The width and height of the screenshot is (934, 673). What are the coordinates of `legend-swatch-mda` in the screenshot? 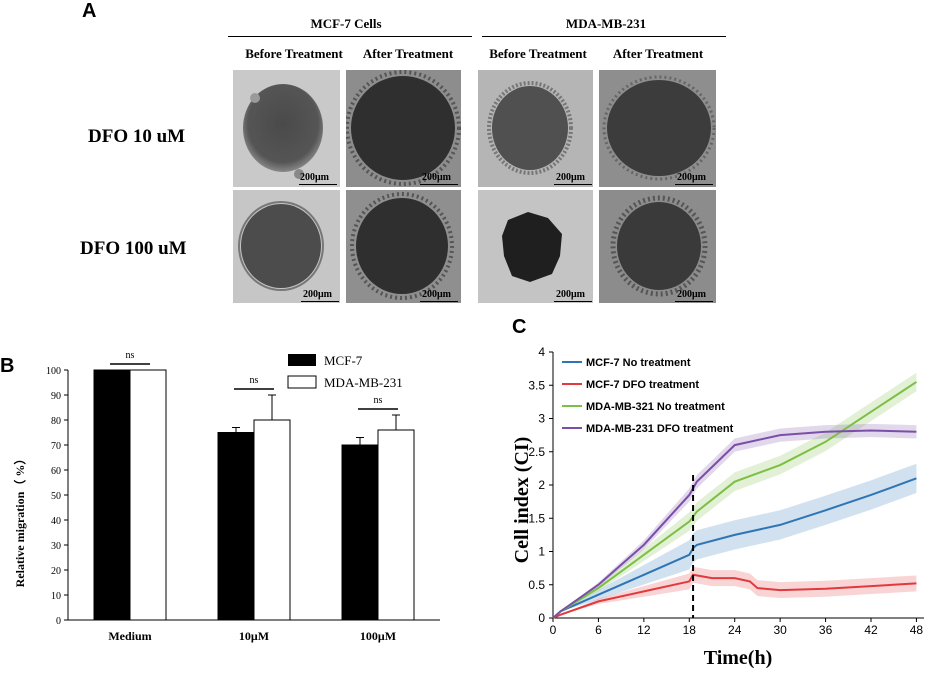 It's located at (302, 382).